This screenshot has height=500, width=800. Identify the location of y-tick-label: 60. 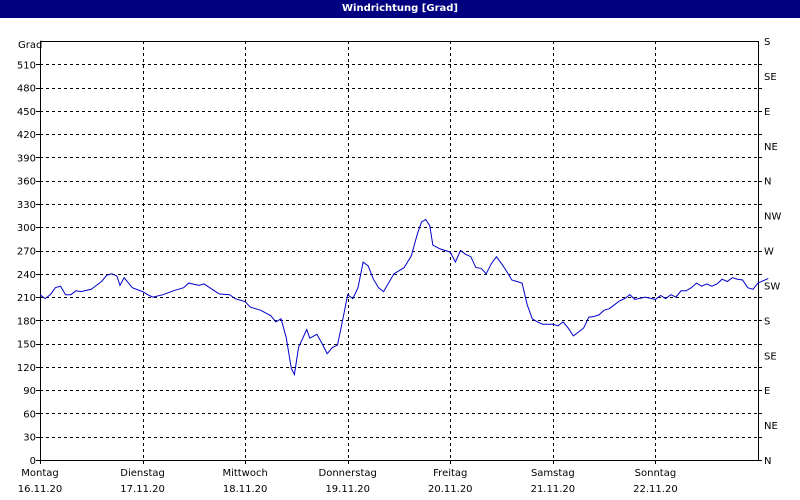
(29, 414).